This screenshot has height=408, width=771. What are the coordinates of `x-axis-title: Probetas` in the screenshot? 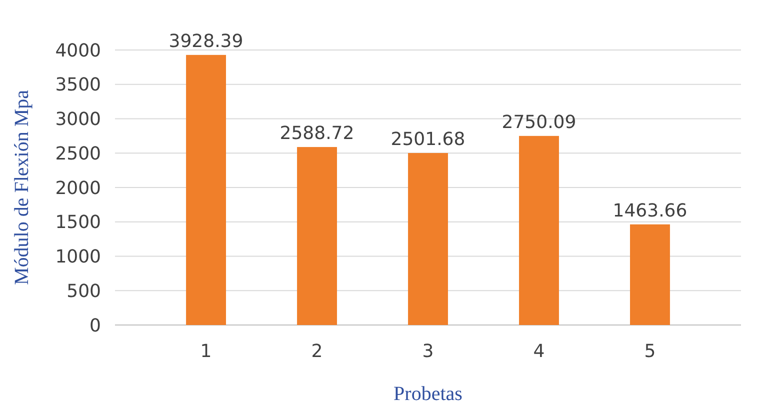 It's located at (428, 394).